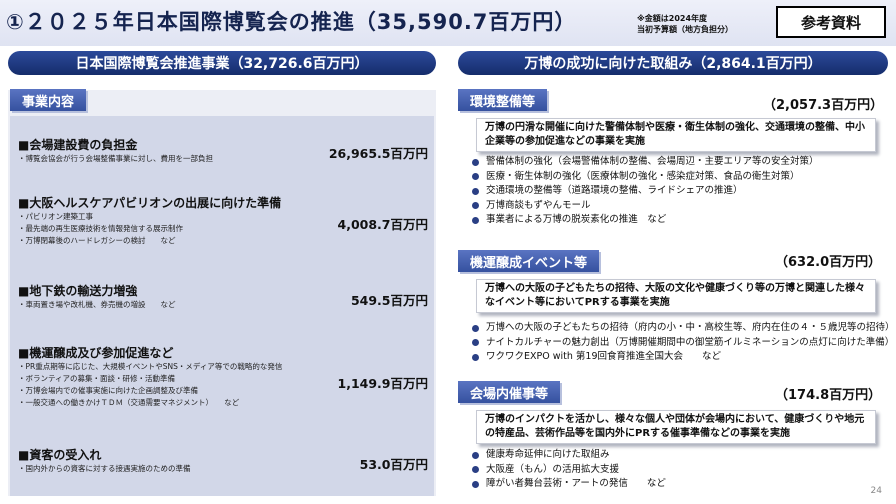  Describe the element at coordinates (576, 483) in the screenshot. I see `bullet-text: 障がい者舞台芸術・アートの発信 など` at that location.